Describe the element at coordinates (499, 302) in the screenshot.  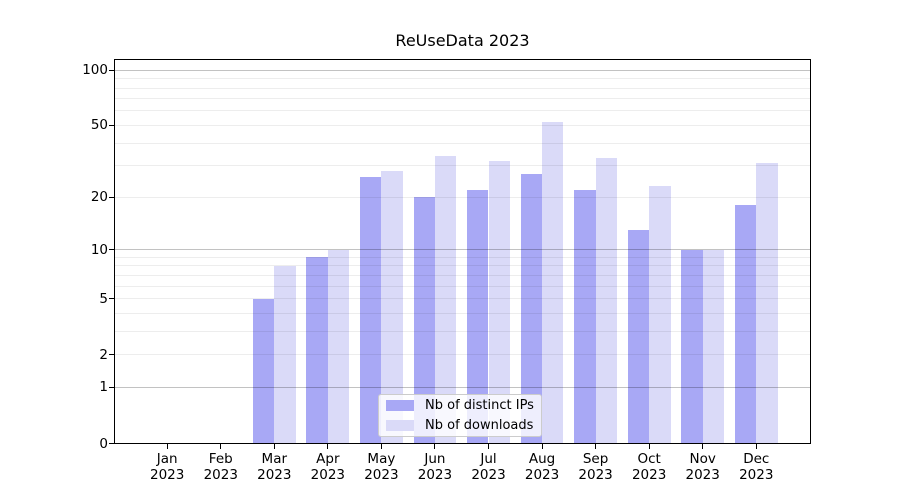
I see `bar-nb-of-downloads-jul-2023` at that location.